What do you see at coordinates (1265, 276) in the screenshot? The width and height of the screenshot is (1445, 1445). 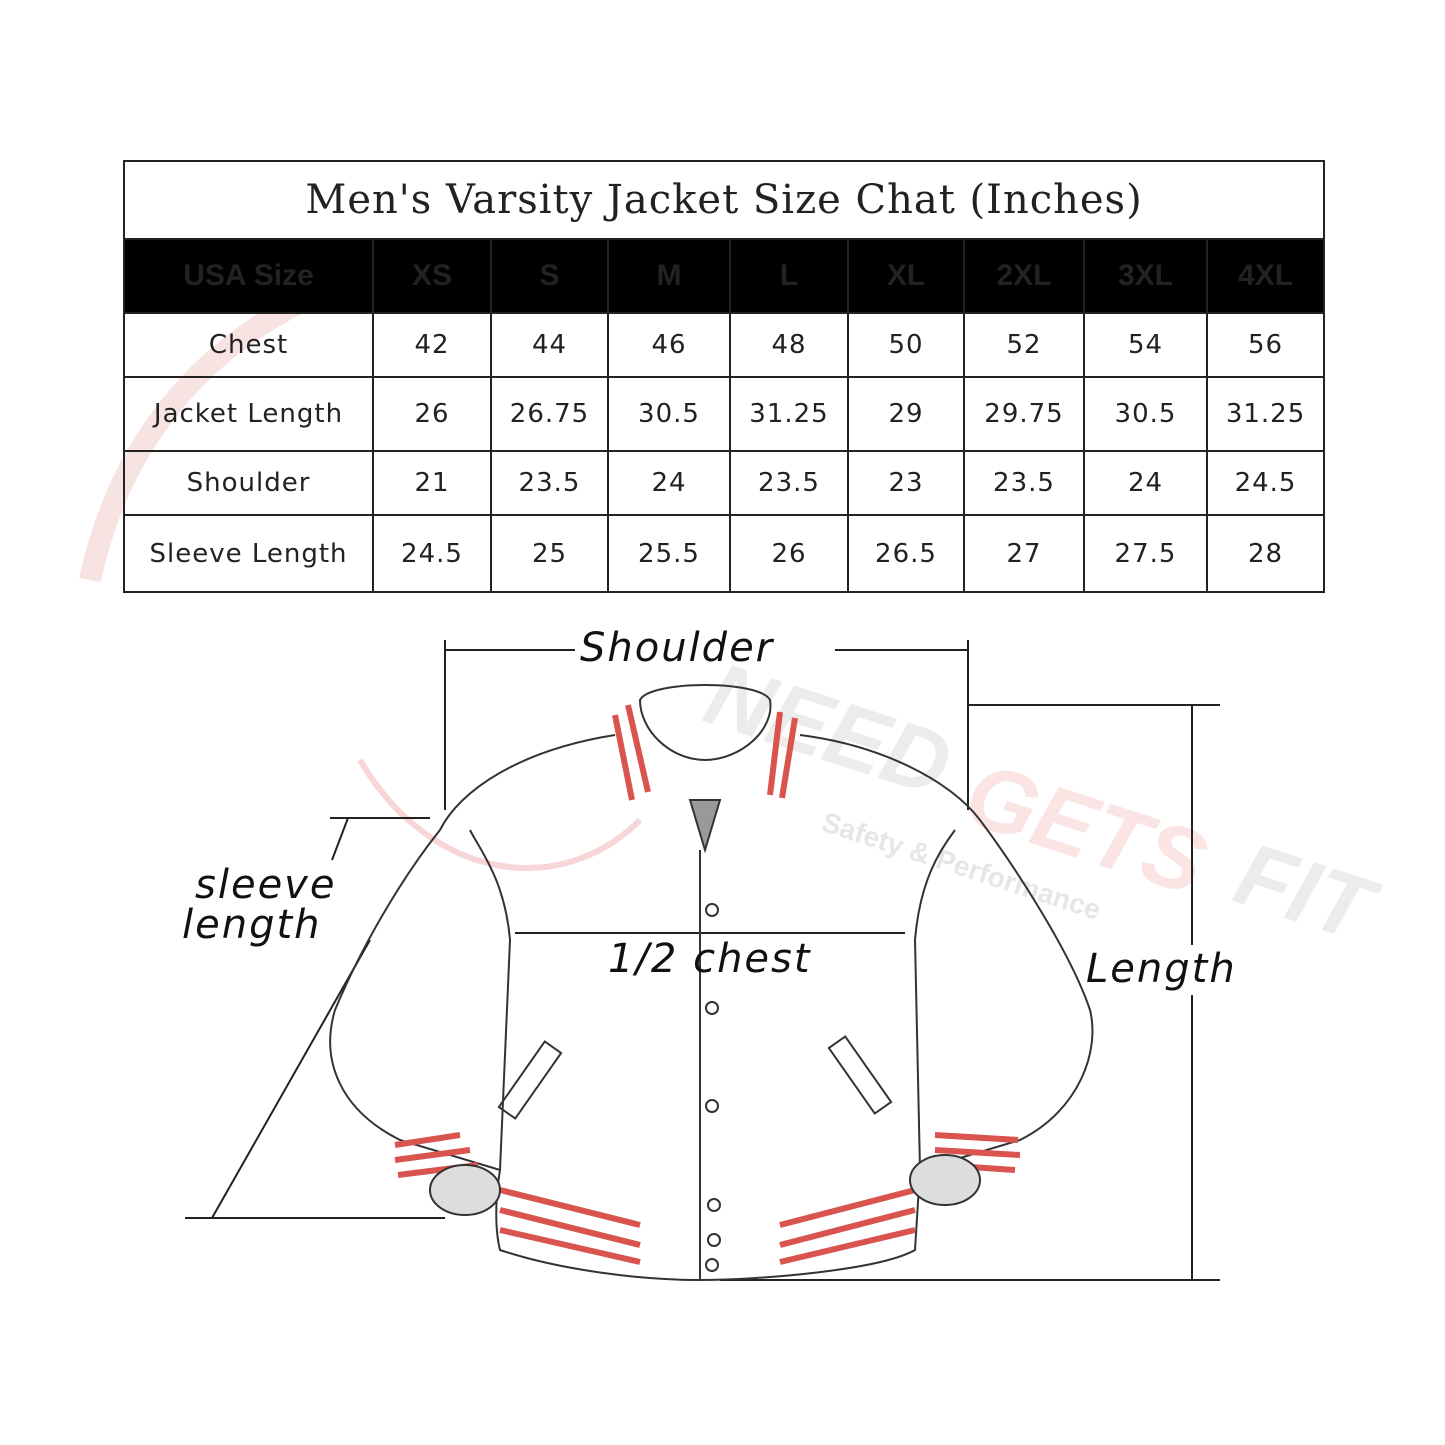 I see `header-cell: 4XL` at bounding box center [1265, 276].